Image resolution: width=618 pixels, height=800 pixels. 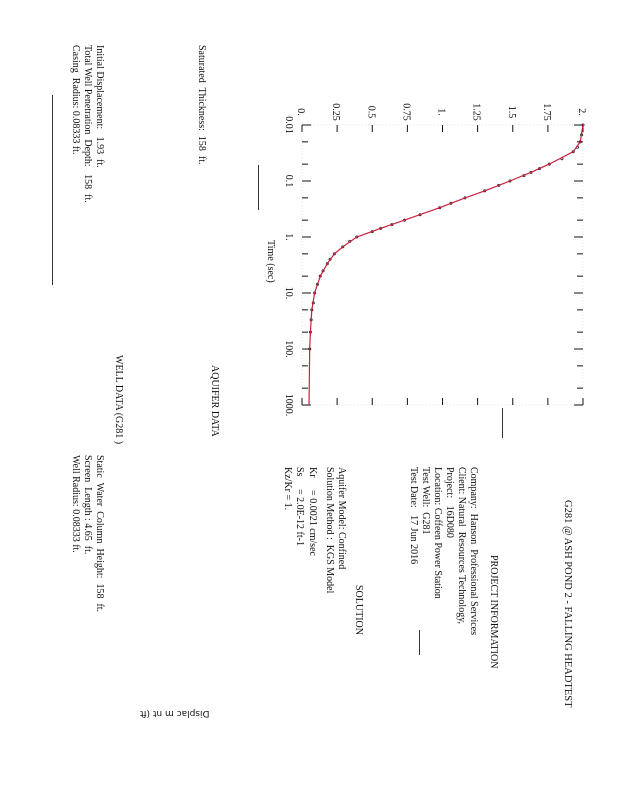 What do you see at coordinates (99, 106) in the screenshot?
I see `initial-displacement: Initial Displacement: 1.93 ft.` at bounding box center [99, 106].